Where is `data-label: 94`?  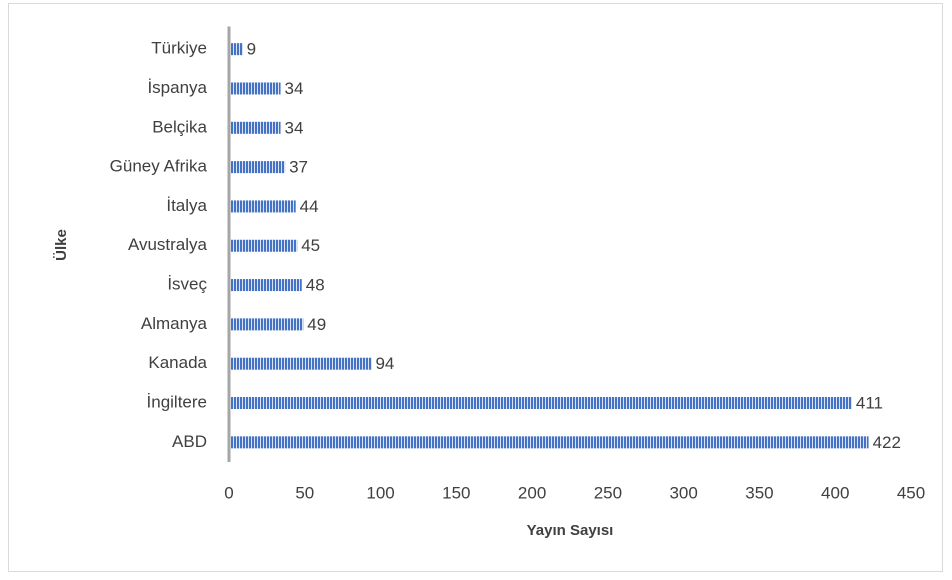
data-label: 94 is located at coordinates (384, 363).